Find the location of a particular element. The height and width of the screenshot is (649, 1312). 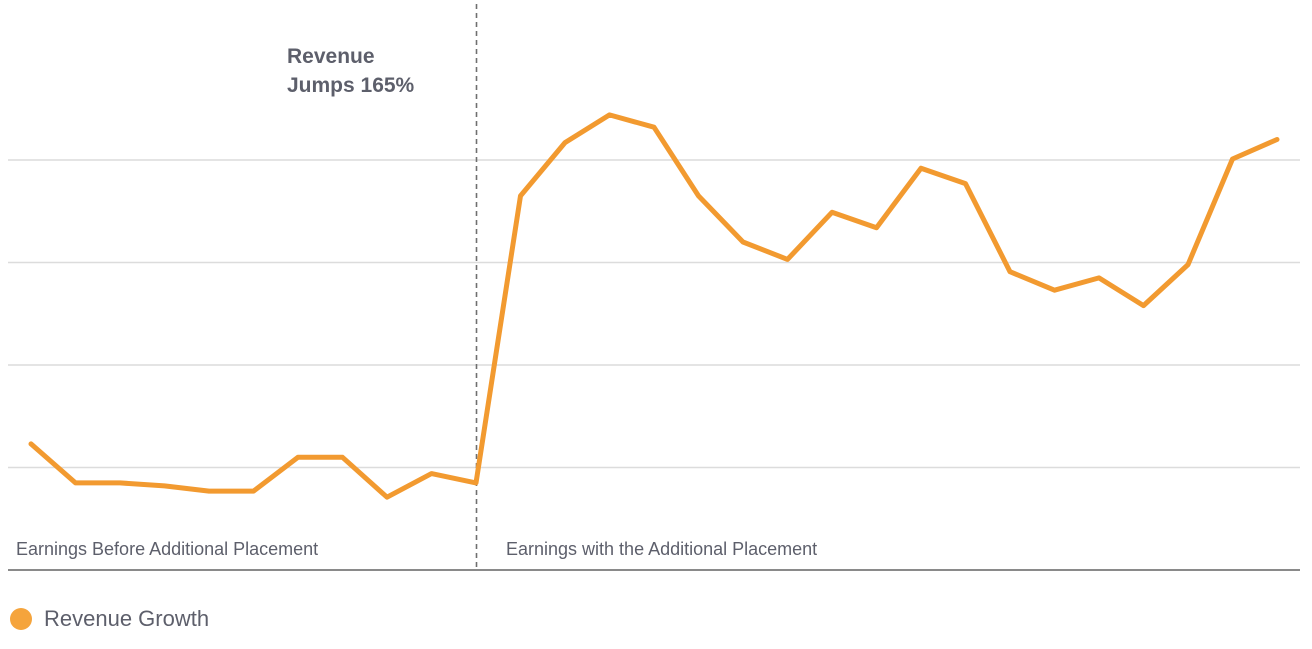

legend: Revenue Growth is located at coordinates (109, 619).